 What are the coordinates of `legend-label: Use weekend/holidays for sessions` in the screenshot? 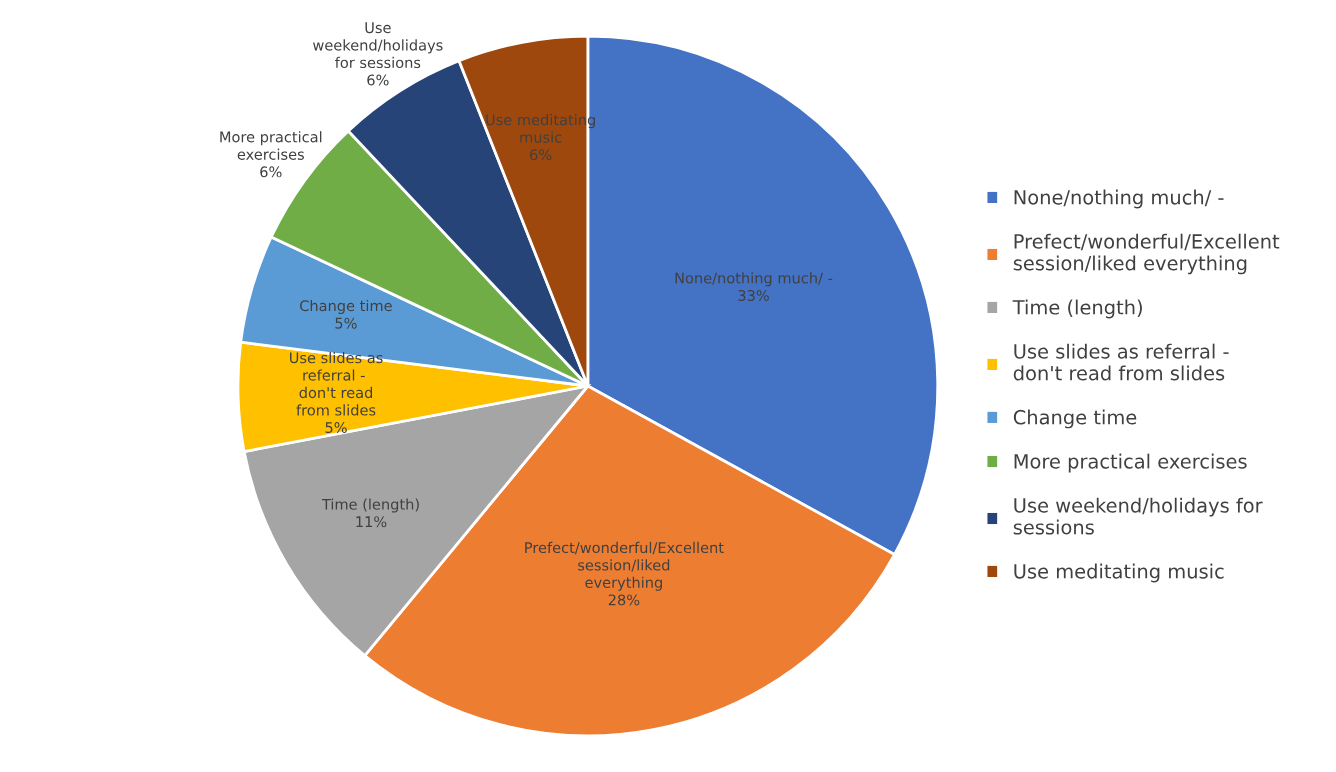 It's located at (1138, 516).